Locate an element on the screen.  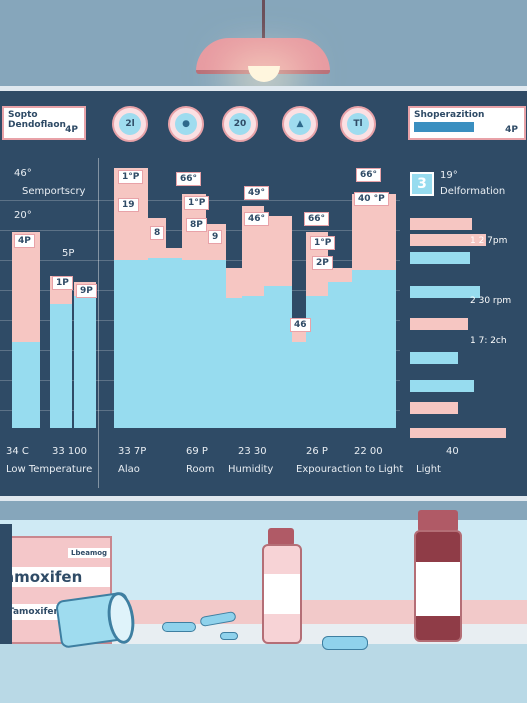
category-label: Expouraction to Light is located at coordinates (350, 469).